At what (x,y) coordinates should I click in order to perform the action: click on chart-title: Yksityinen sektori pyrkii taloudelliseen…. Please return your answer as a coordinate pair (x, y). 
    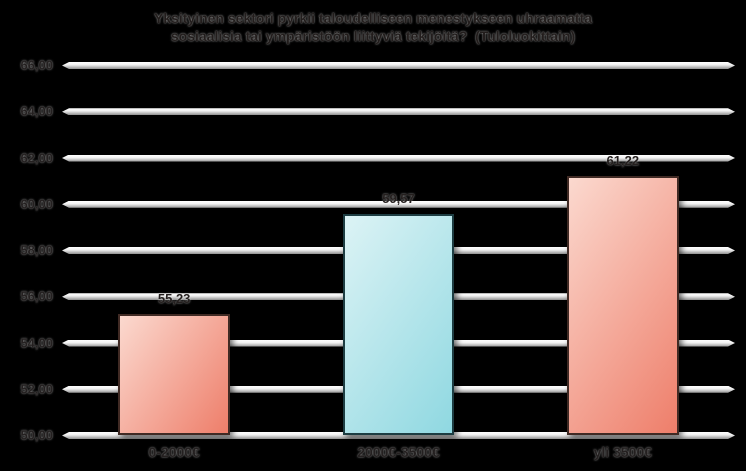
    Looking at the image, I should click on (373, 27).